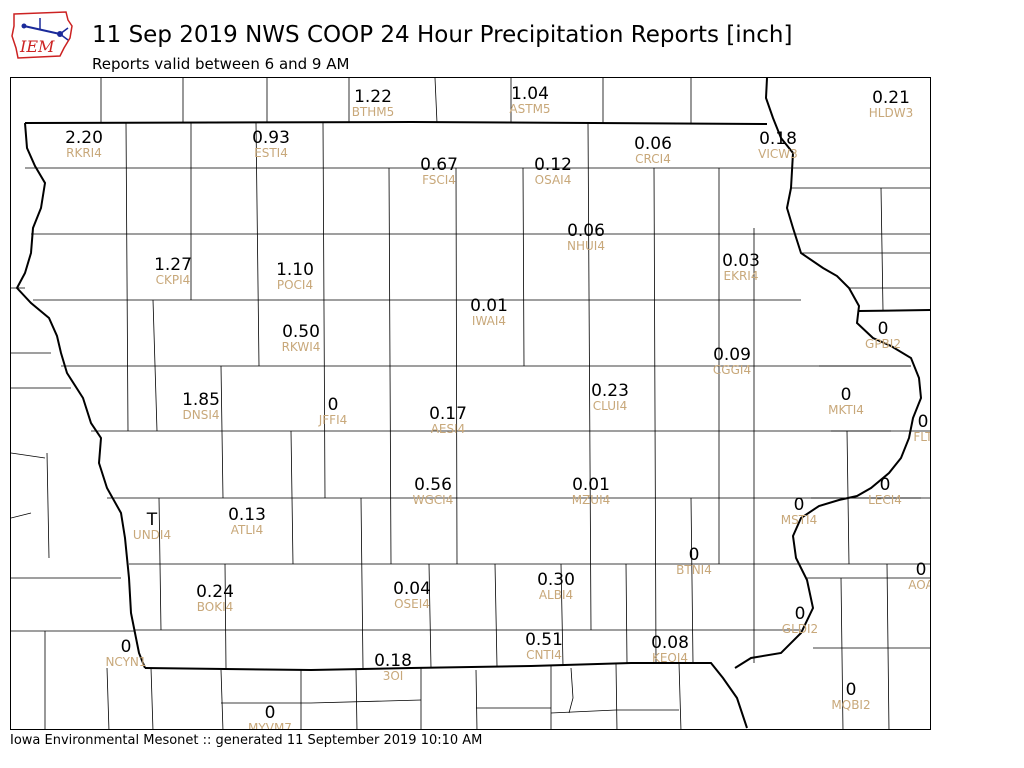 This screenshot has width=1024, height=768. What do you see at coordinates (891, 113) in the screenshot?
I see `station-id-hldw3: HLDW3` at bounding box center [891, 113].